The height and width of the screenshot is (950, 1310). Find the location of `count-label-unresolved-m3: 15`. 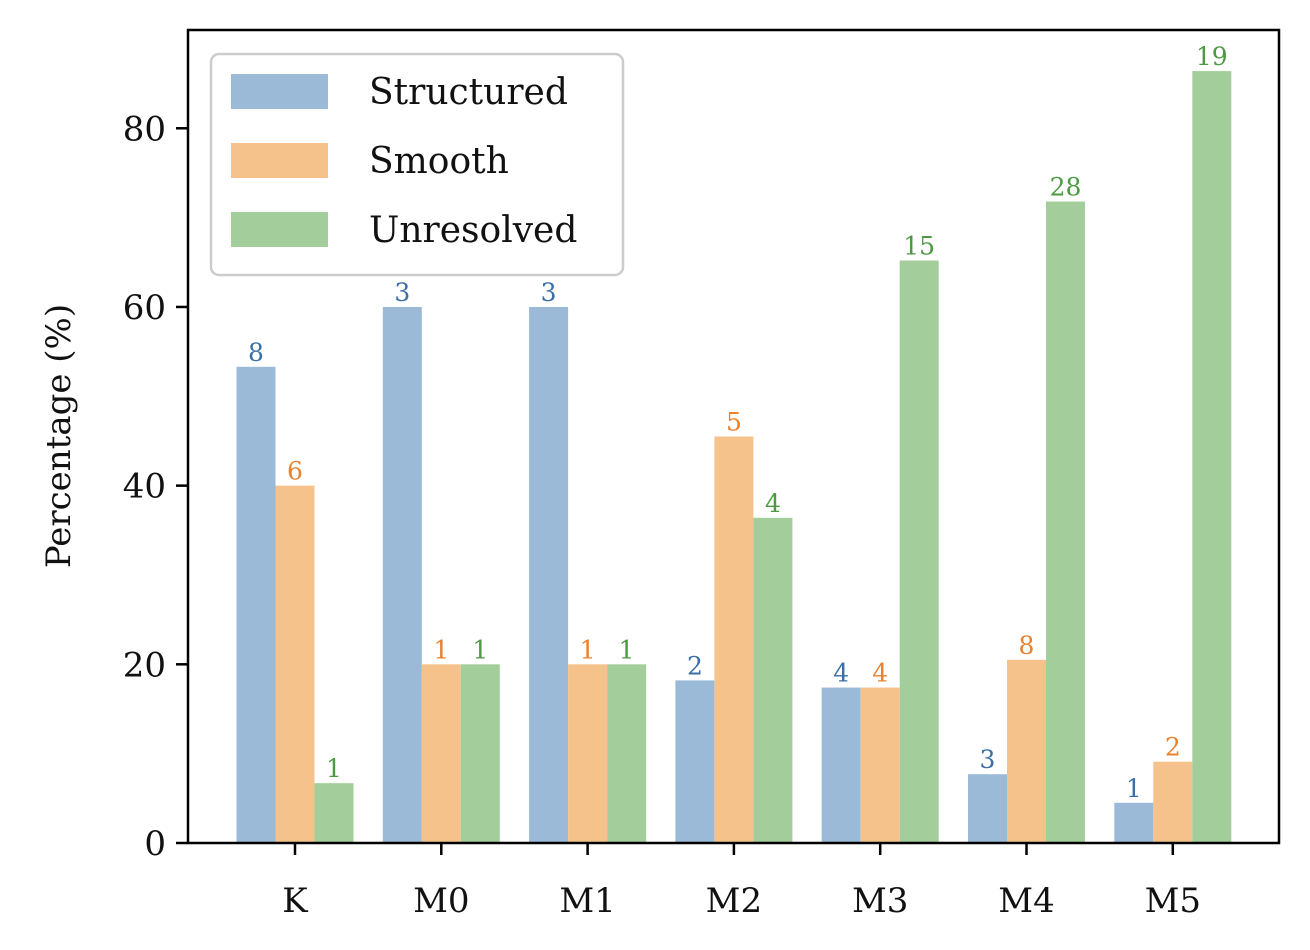

count-label-unresolved-m3: 15 is located at coordinates (919, 245).